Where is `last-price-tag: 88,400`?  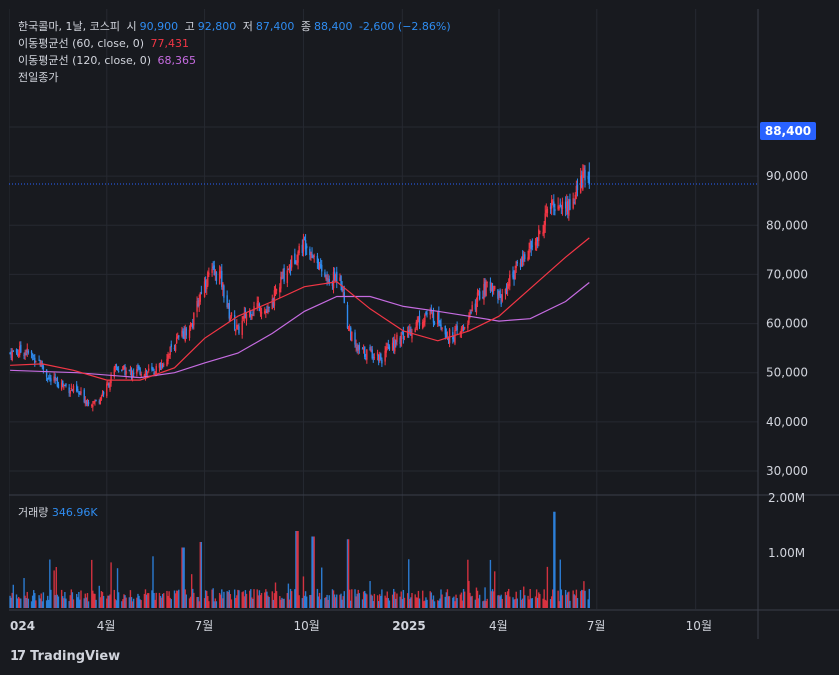
last-price-tag: 88,400 is located at coordinates (788, 131).